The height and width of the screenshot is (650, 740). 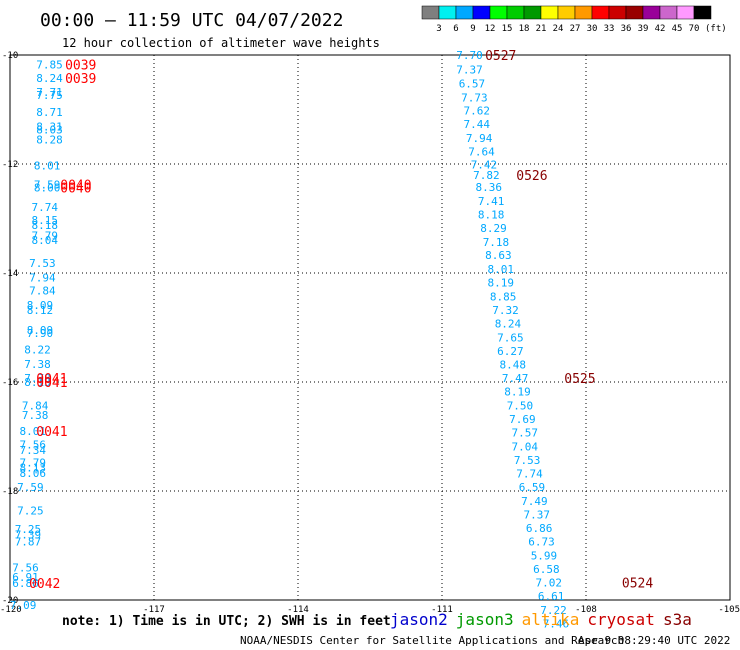 What do you see at coordinates (527, 460) in the screenshot?
I see `wave-height-label: 7.53` at bounding box center [527, 460].